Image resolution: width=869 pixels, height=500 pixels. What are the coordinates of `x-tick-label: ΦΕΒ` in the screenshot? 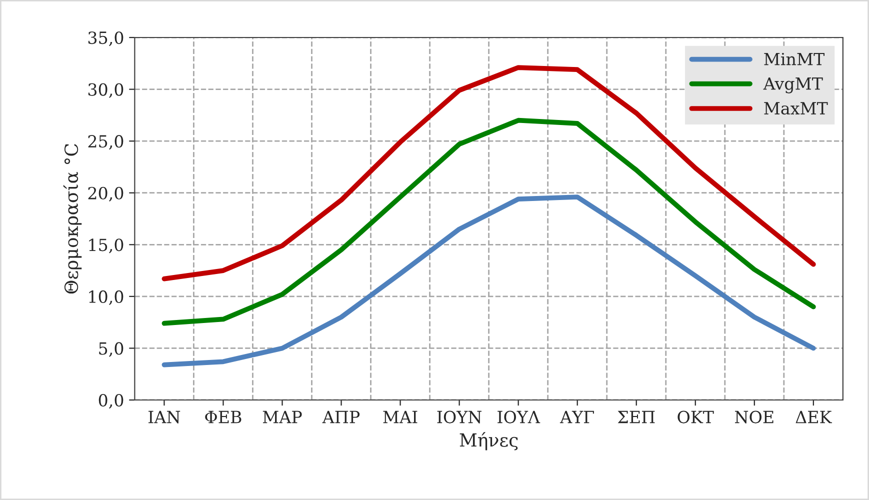 It's located at (223, 417).